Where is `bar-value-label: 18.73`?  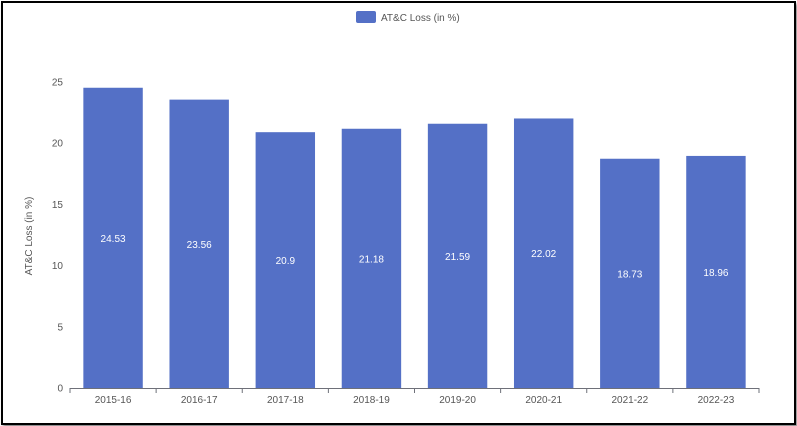 bar-value-label: 18.73 is located at coordinates (629, 274).